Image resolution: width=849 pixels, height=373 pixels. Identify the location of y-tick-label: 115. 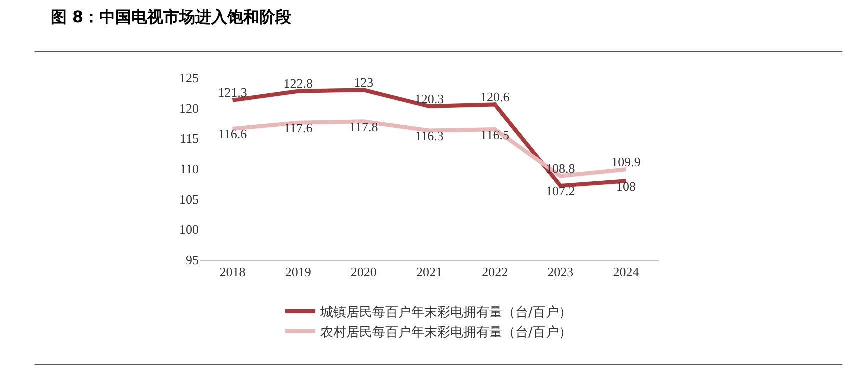
(189, 138).